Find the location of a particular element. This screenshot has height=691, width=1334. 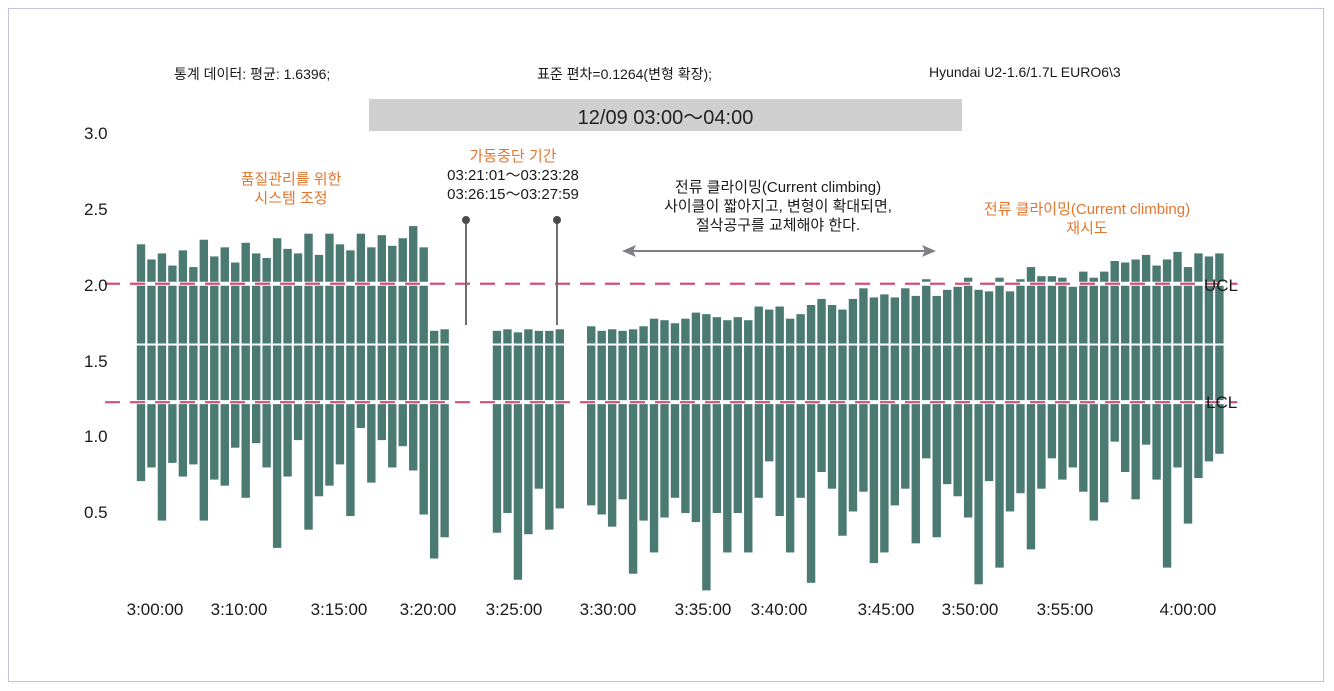

xtick-label: 3:55:00 is located at coordinates (1065, 609).